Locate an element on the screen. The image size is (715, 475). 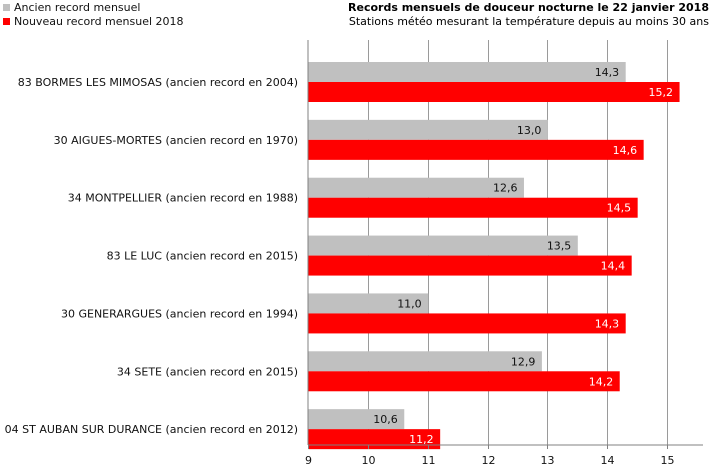
x-axis: 9 10 11 12 13 14 15 is located at coordinates (504, 455).